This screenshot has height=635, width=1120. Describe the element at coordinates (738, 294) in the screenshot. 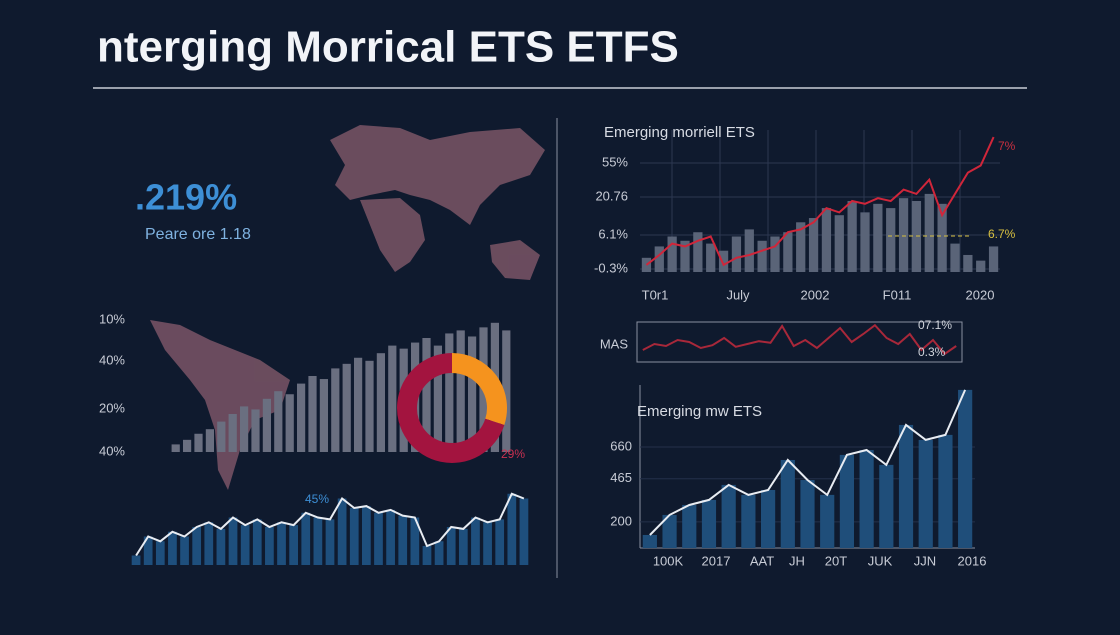

I see `x-axis-label: July` at that location.